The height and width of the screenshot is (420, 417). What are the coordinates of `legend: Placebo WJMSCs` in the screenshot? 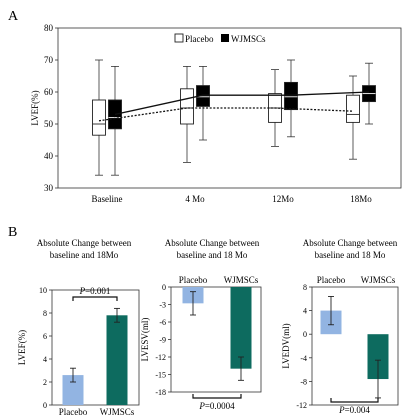 It's located at (220, 38).